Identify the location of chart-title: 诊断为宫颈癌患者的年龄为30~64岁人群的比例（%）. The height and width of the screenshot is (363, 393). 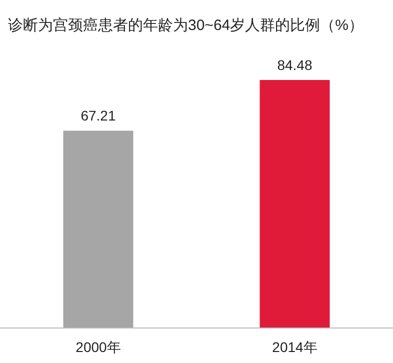
(186, 25).